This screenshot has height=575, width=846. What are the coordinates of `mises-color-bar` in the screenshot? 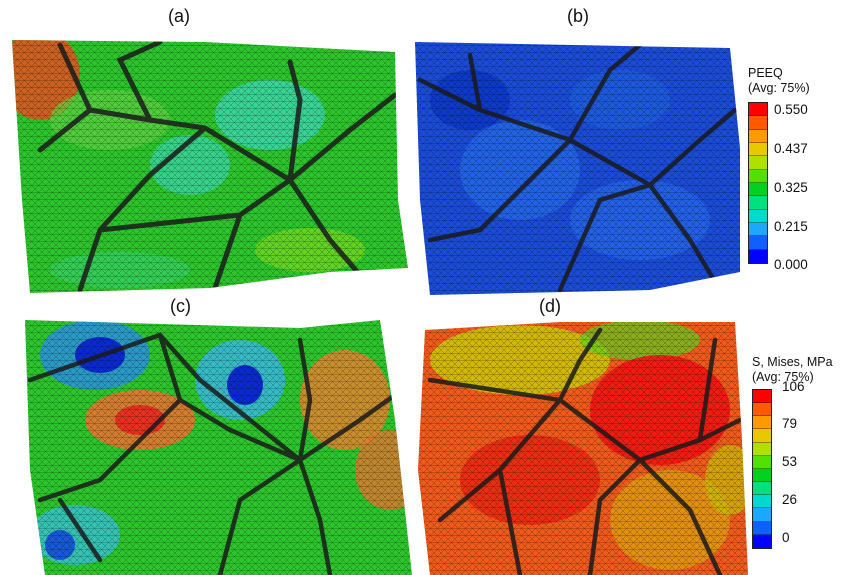 It's located at (762, 469).